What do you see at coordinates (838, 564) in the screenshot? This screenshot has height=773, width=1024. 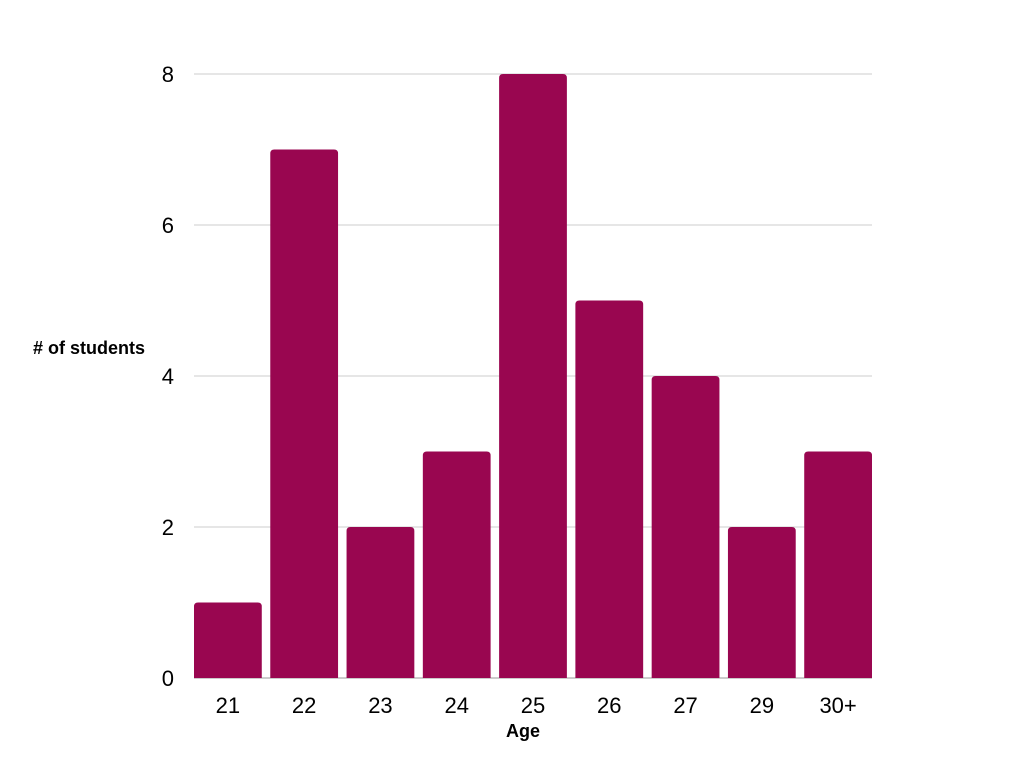 I see `bar-30+` at bounding box center [838, 564].